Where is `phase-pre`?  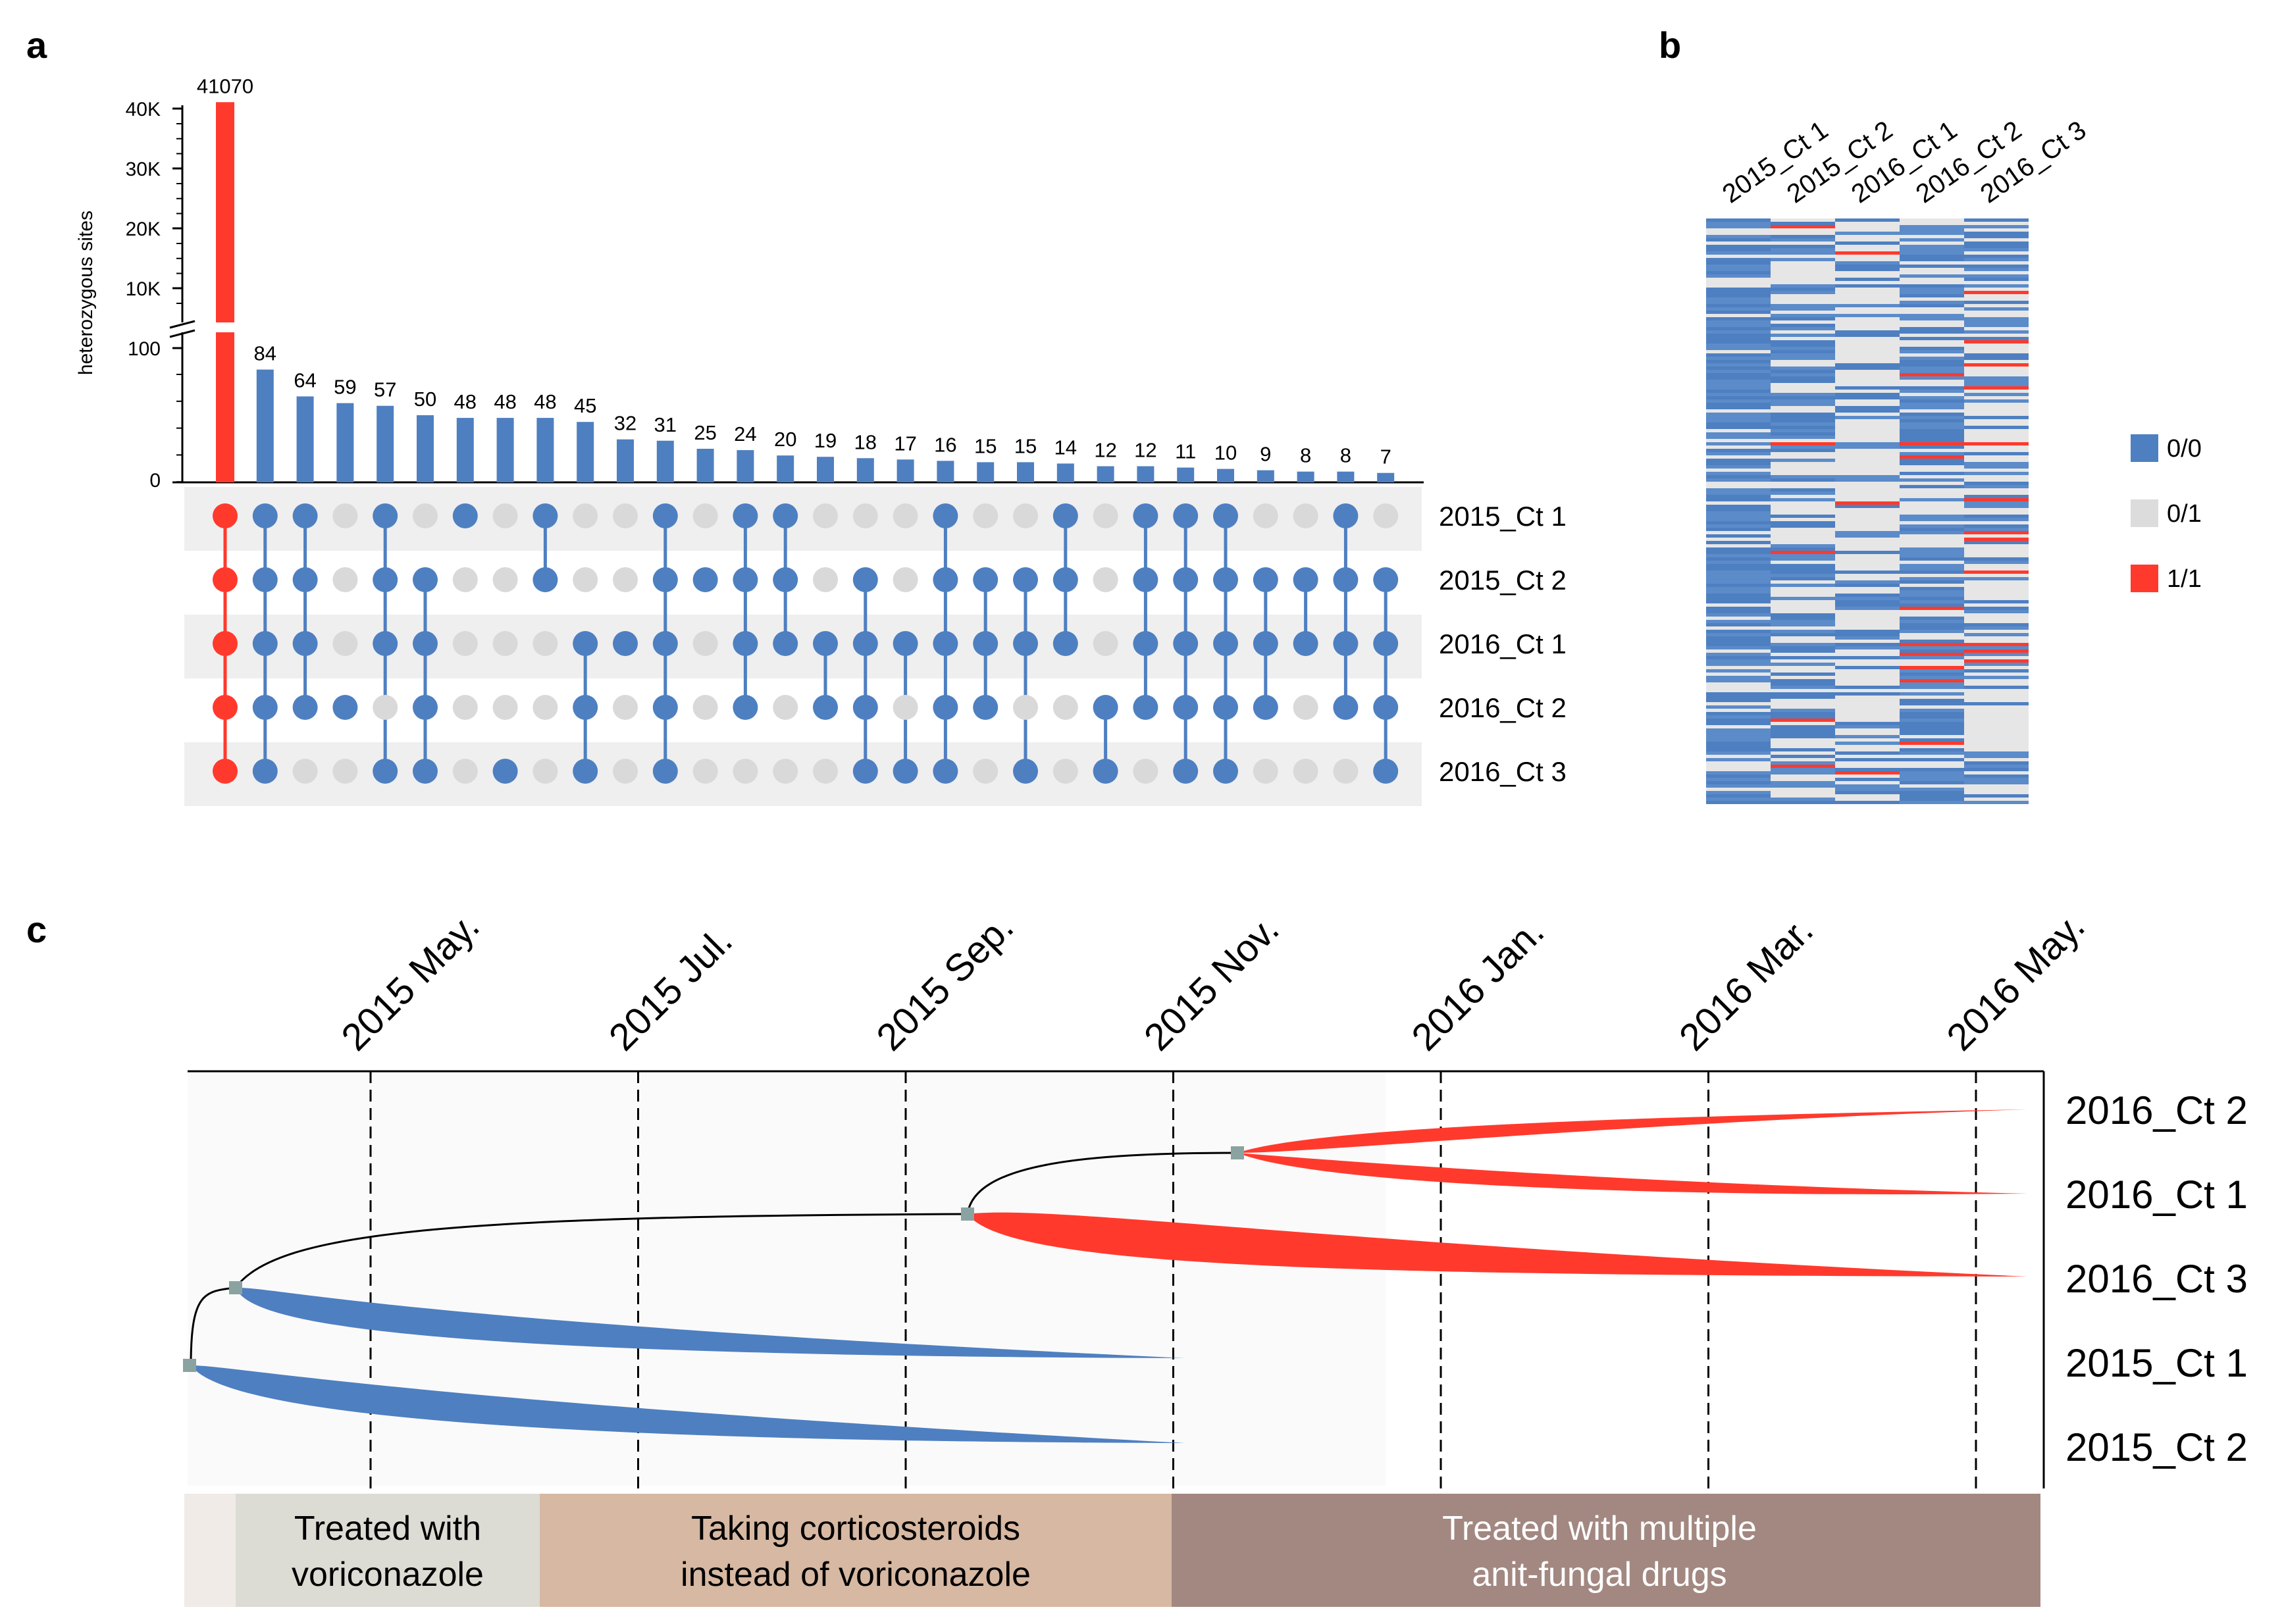
phase-pre is located at coordinates (210, 1550).